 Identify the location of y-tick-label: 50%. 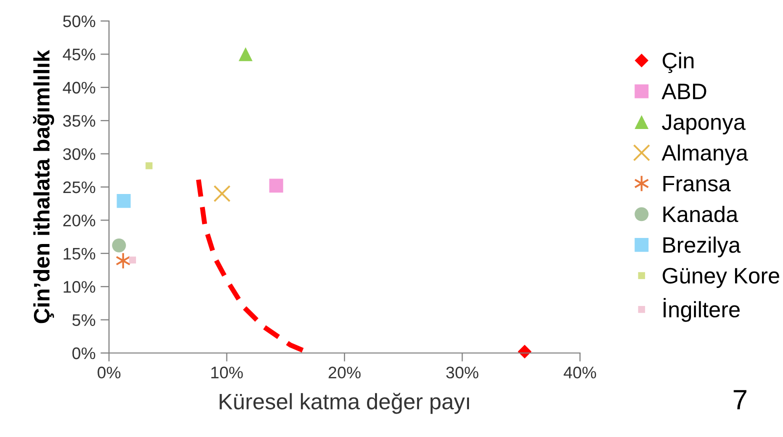
(79, 21).